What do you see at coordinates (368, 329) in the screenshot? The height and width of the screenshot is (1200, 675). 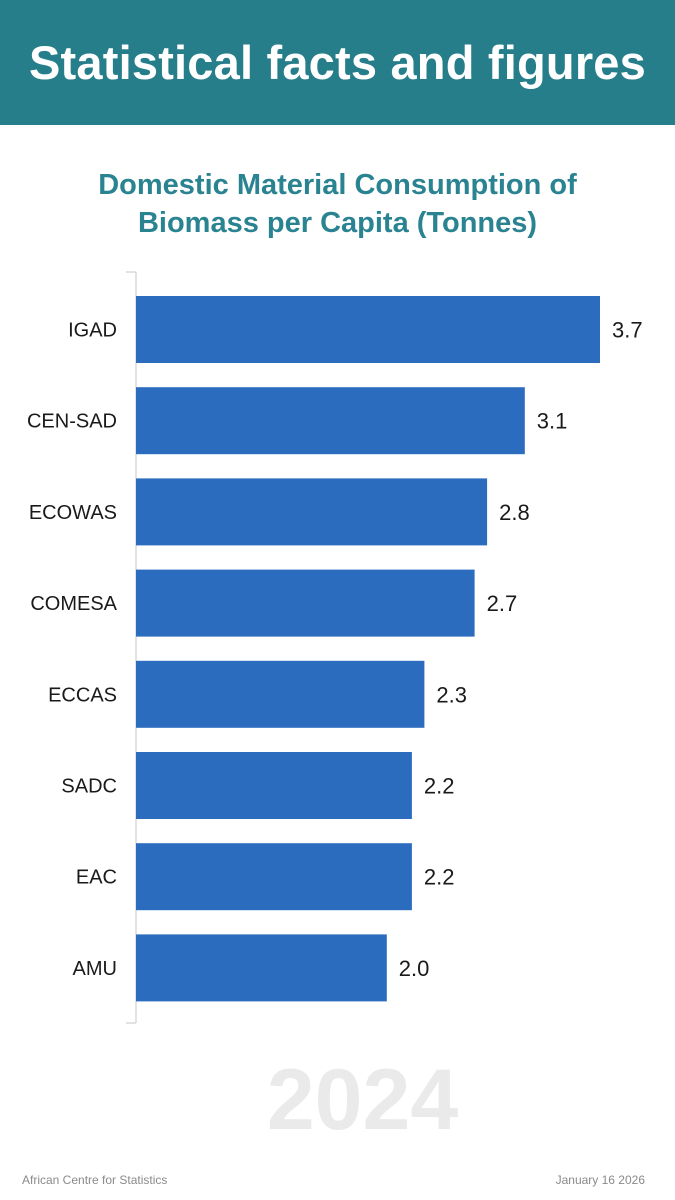 I see `bar-igad` at bounding box center [368, 329].